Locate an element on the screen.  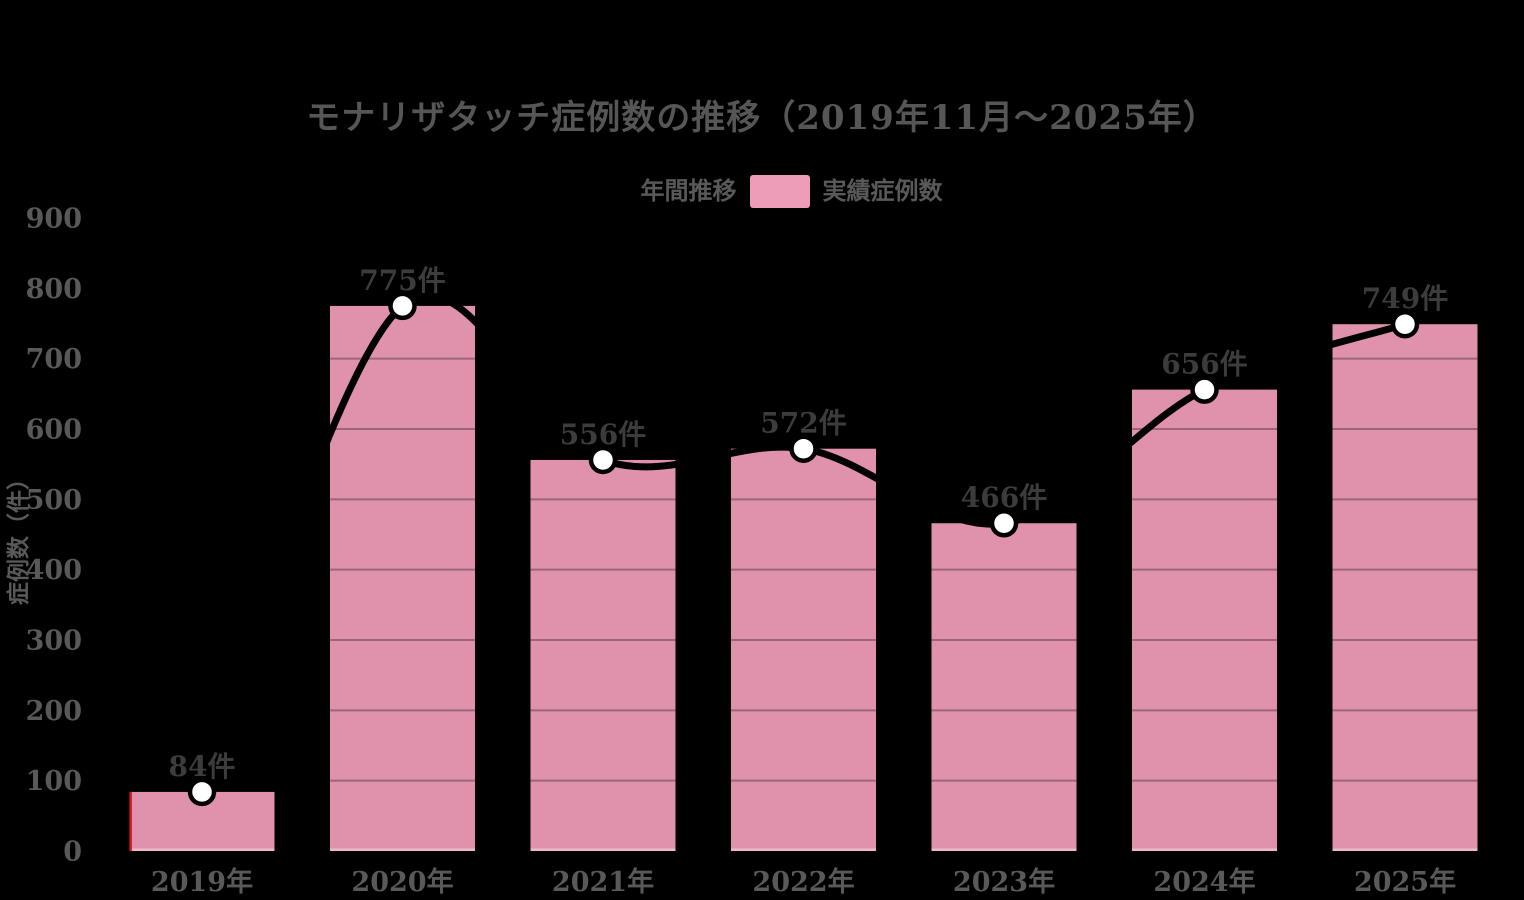
marker-2024年 is located at coordinates (1204, 389).